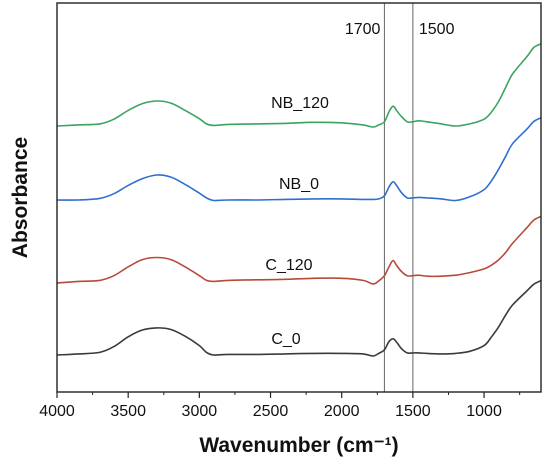  What do you see at coordinates (271, 411) in the screenshot?
I see `x-tick-label-2500: 2500` at bounding box center [271, 411].